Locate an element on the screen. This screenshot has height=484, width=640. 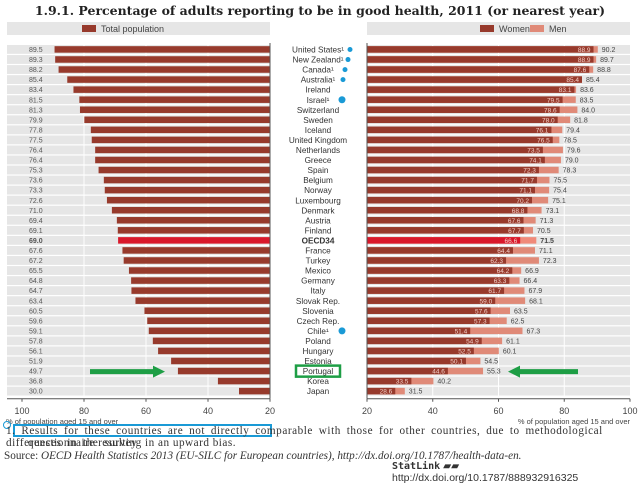
statlink-url: http://dx.doi.org/10.1787/888932916325 is located at coordinates (485, 478).